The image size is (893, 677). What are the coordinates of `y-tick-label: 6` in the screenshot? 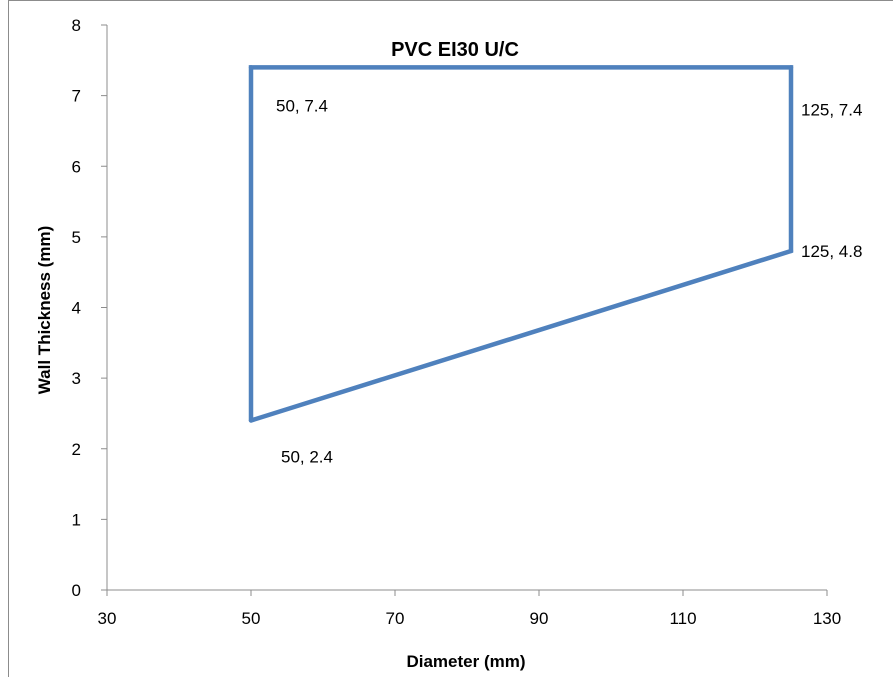 It's located at (76, 166).